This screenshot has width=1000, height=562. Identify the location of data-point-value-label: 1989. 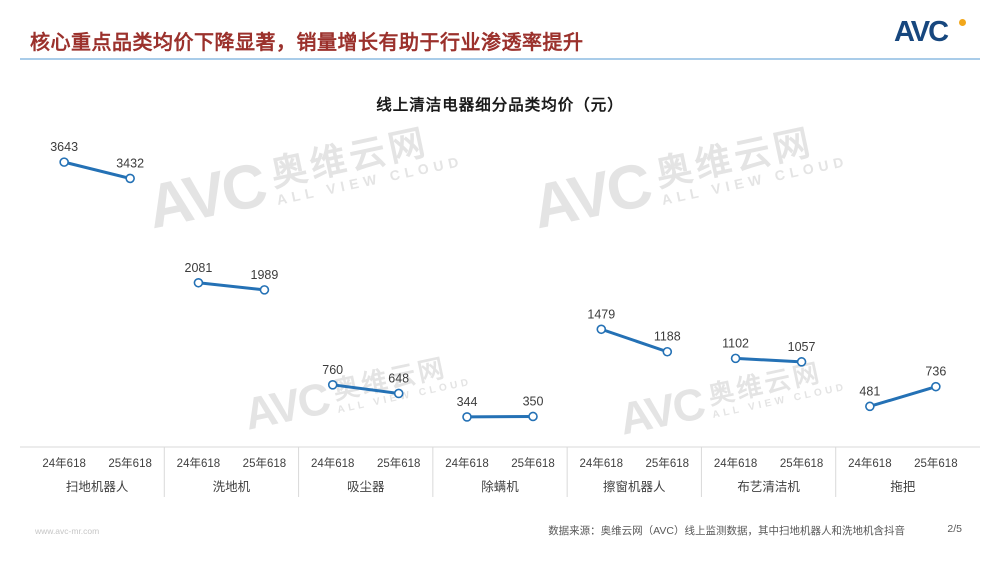
(265, 275).